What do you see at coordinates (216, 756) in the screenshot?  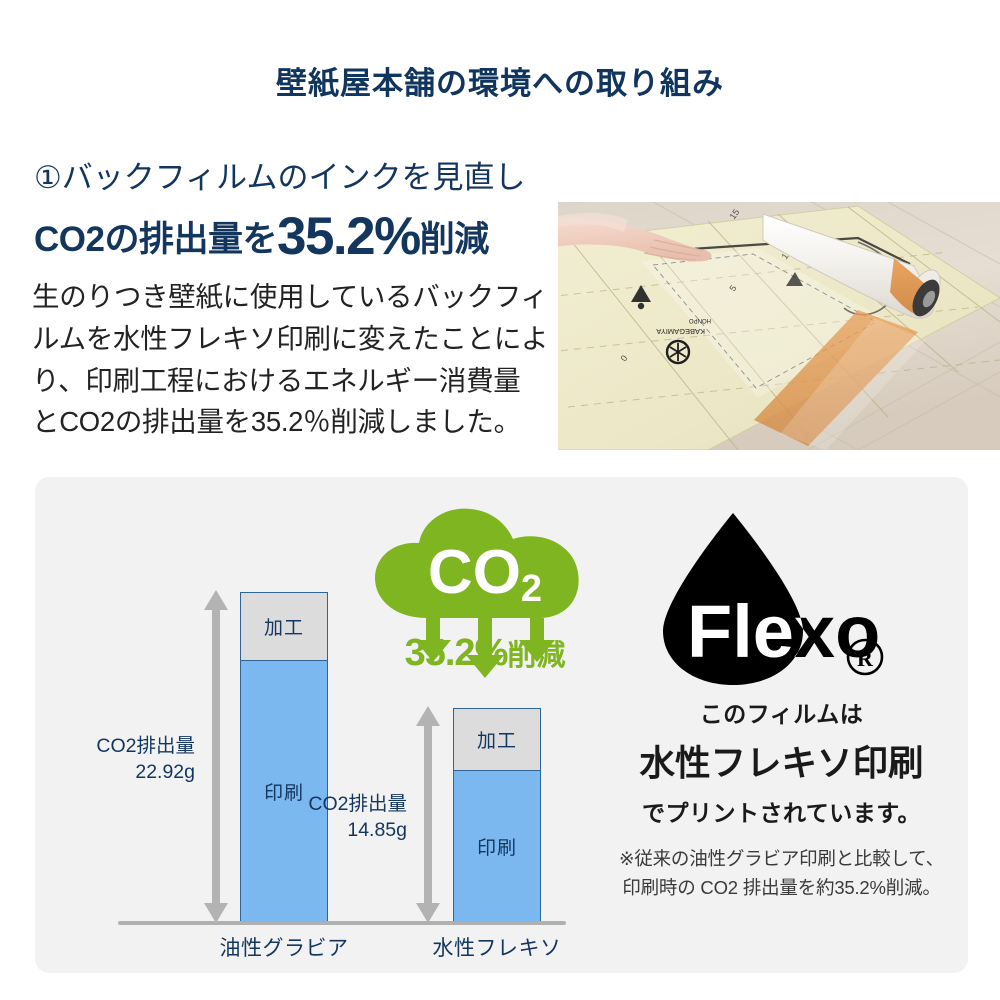 I see `measure-arrow-oil` at bounding box center [216, 756].